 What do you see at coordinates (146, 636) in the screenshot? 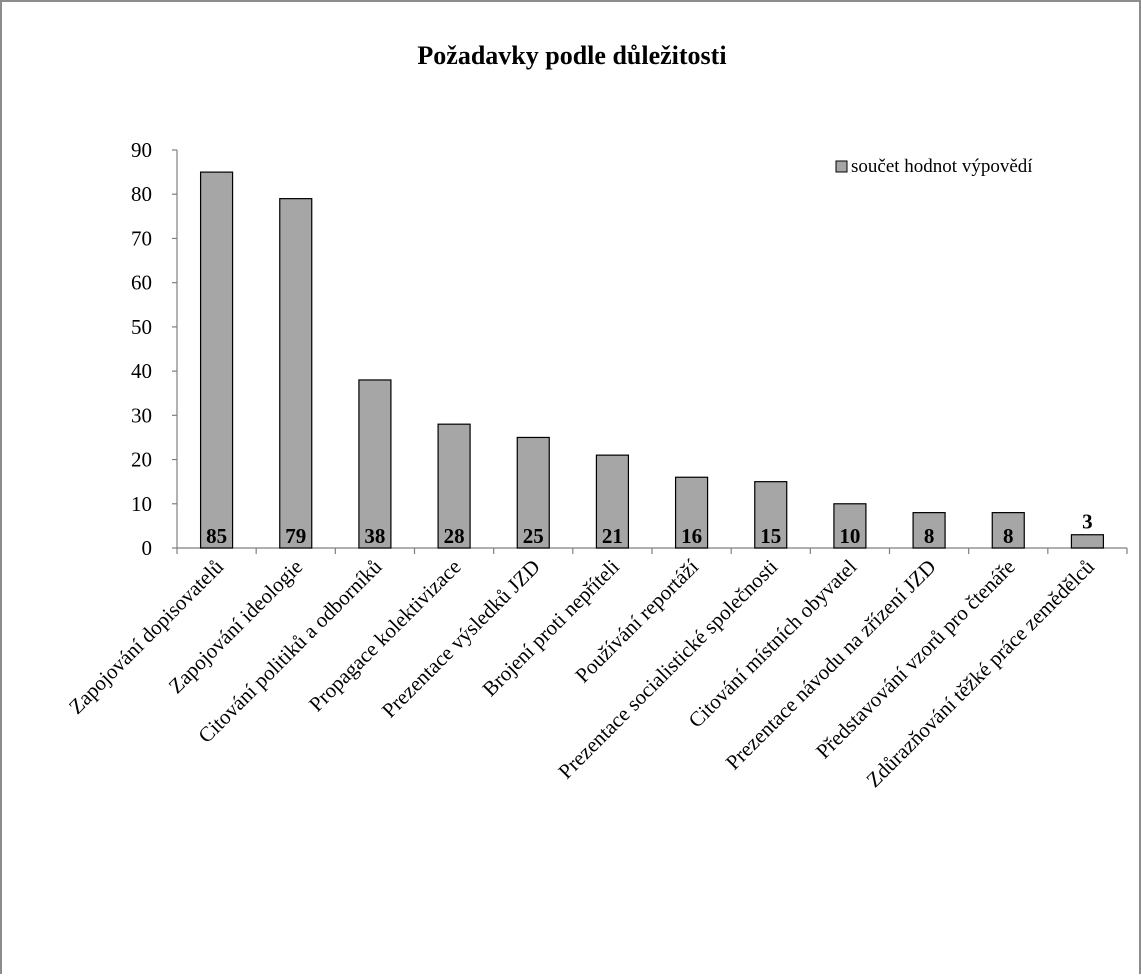
I see `x-tick-label: Zapojování dopisovatelů` at bounding box center [146, 636].